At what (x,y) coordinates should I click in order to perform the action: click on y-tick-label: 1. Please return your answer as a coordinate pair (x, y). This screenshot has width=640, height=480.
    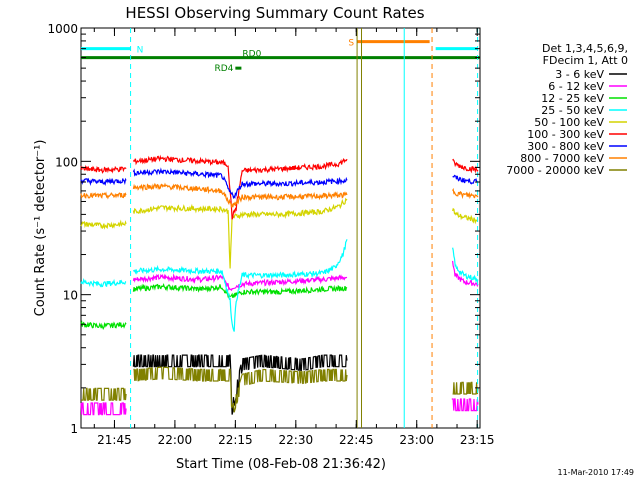
    Looking at the image, I should click on (74, 429).